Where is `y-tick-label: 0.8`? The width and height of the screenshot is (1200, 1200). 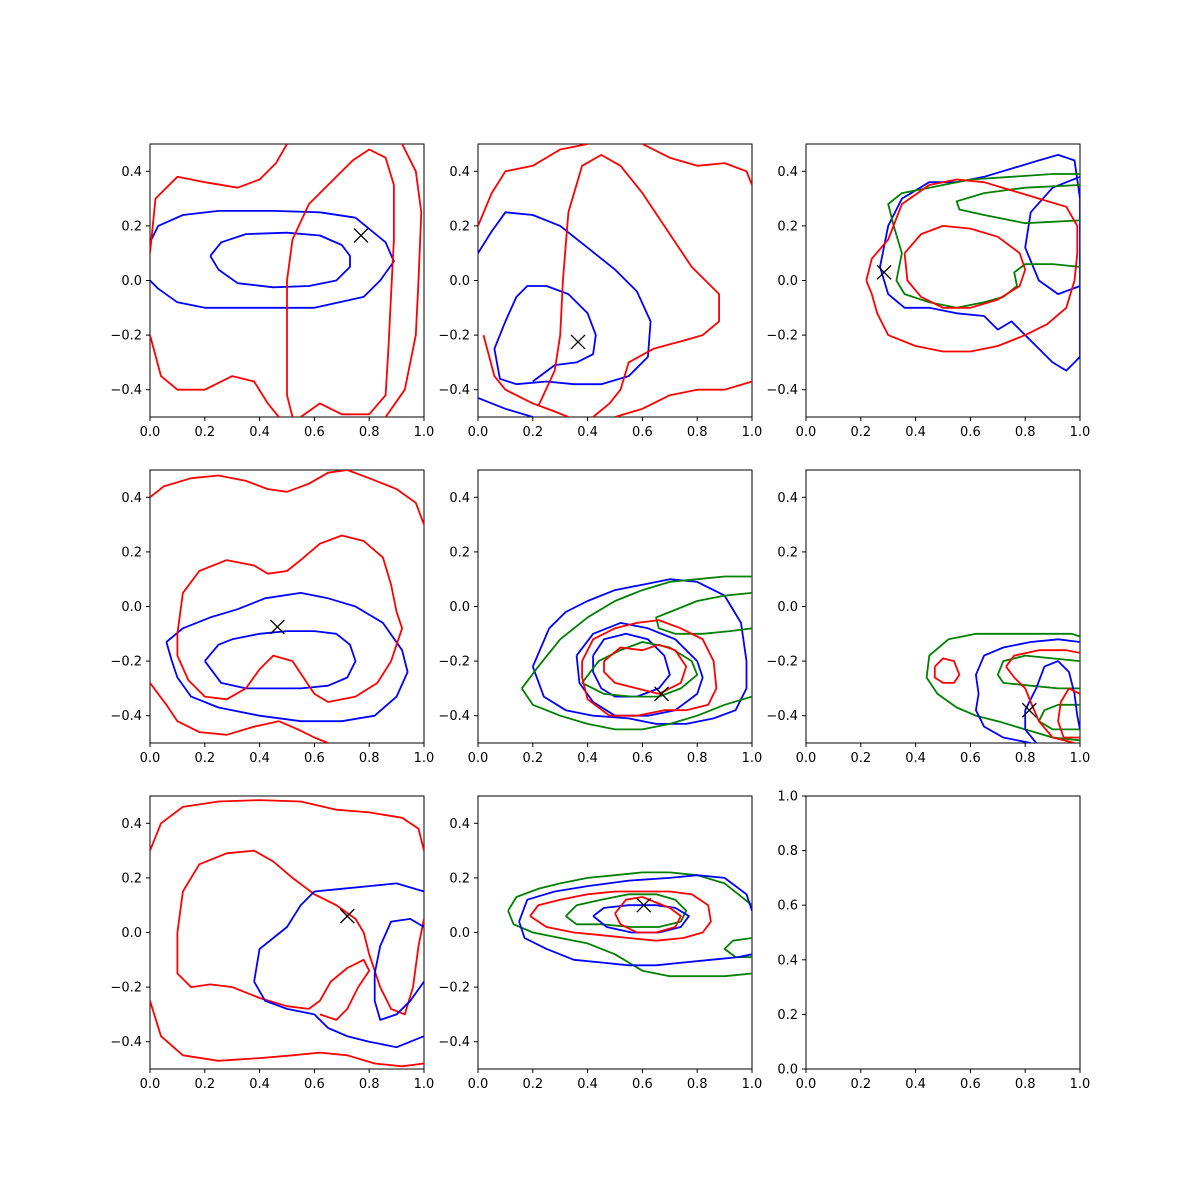 y-tick-label: 0.8 is located at coordinates (787, 851).